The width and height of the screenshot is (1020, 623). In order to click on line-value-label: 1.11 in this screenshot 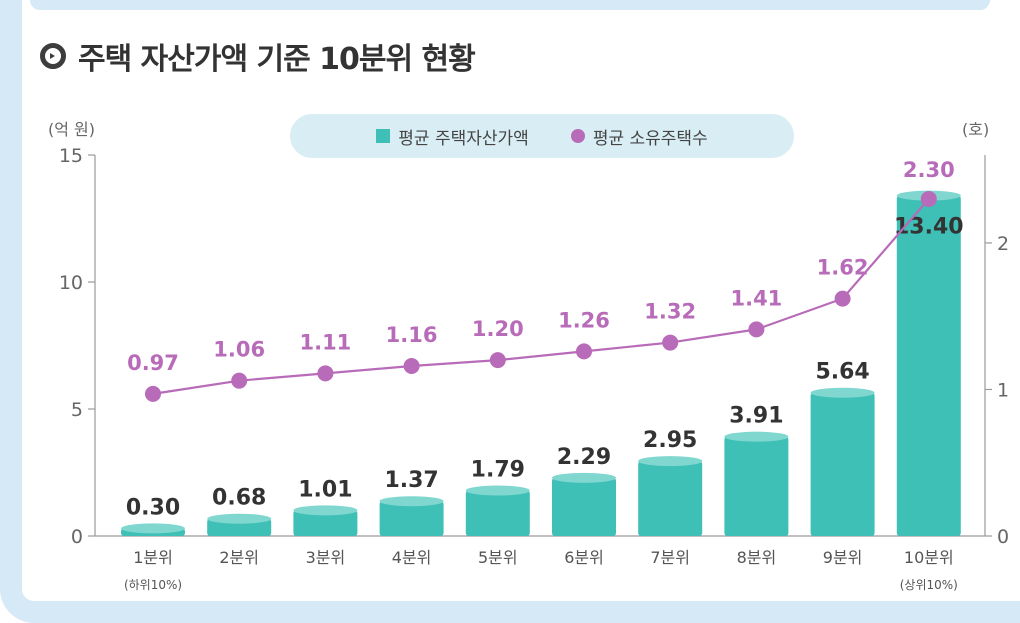, I will do `click(325, 342)`.